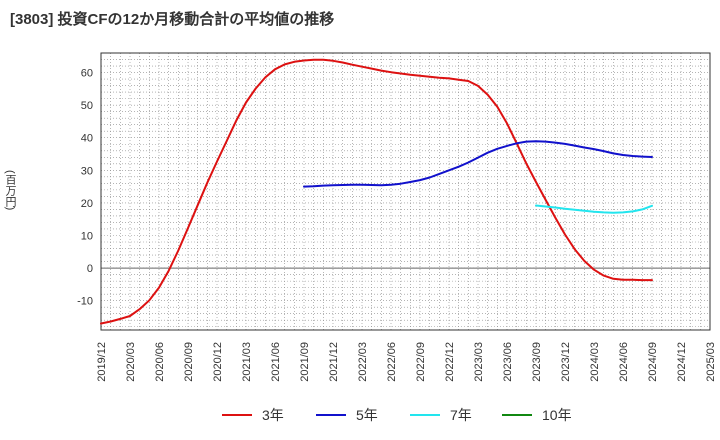 The width and height of the screenshot is (720, 440). Describe the element at coordinates (653, 362) in the screenshot. I see `x-tick-label: 2024/09` at that location.